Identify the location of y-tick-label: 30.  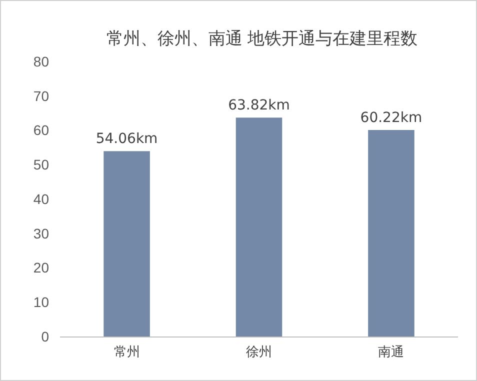
(41, 233).